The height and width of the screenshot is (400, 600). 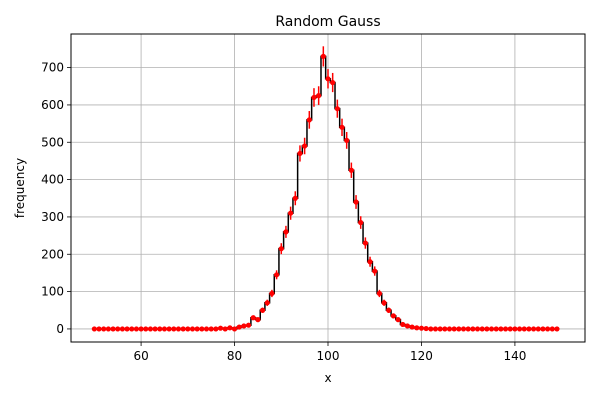 I want to click on x-tick-label: 60, so click(x=140, y=356).